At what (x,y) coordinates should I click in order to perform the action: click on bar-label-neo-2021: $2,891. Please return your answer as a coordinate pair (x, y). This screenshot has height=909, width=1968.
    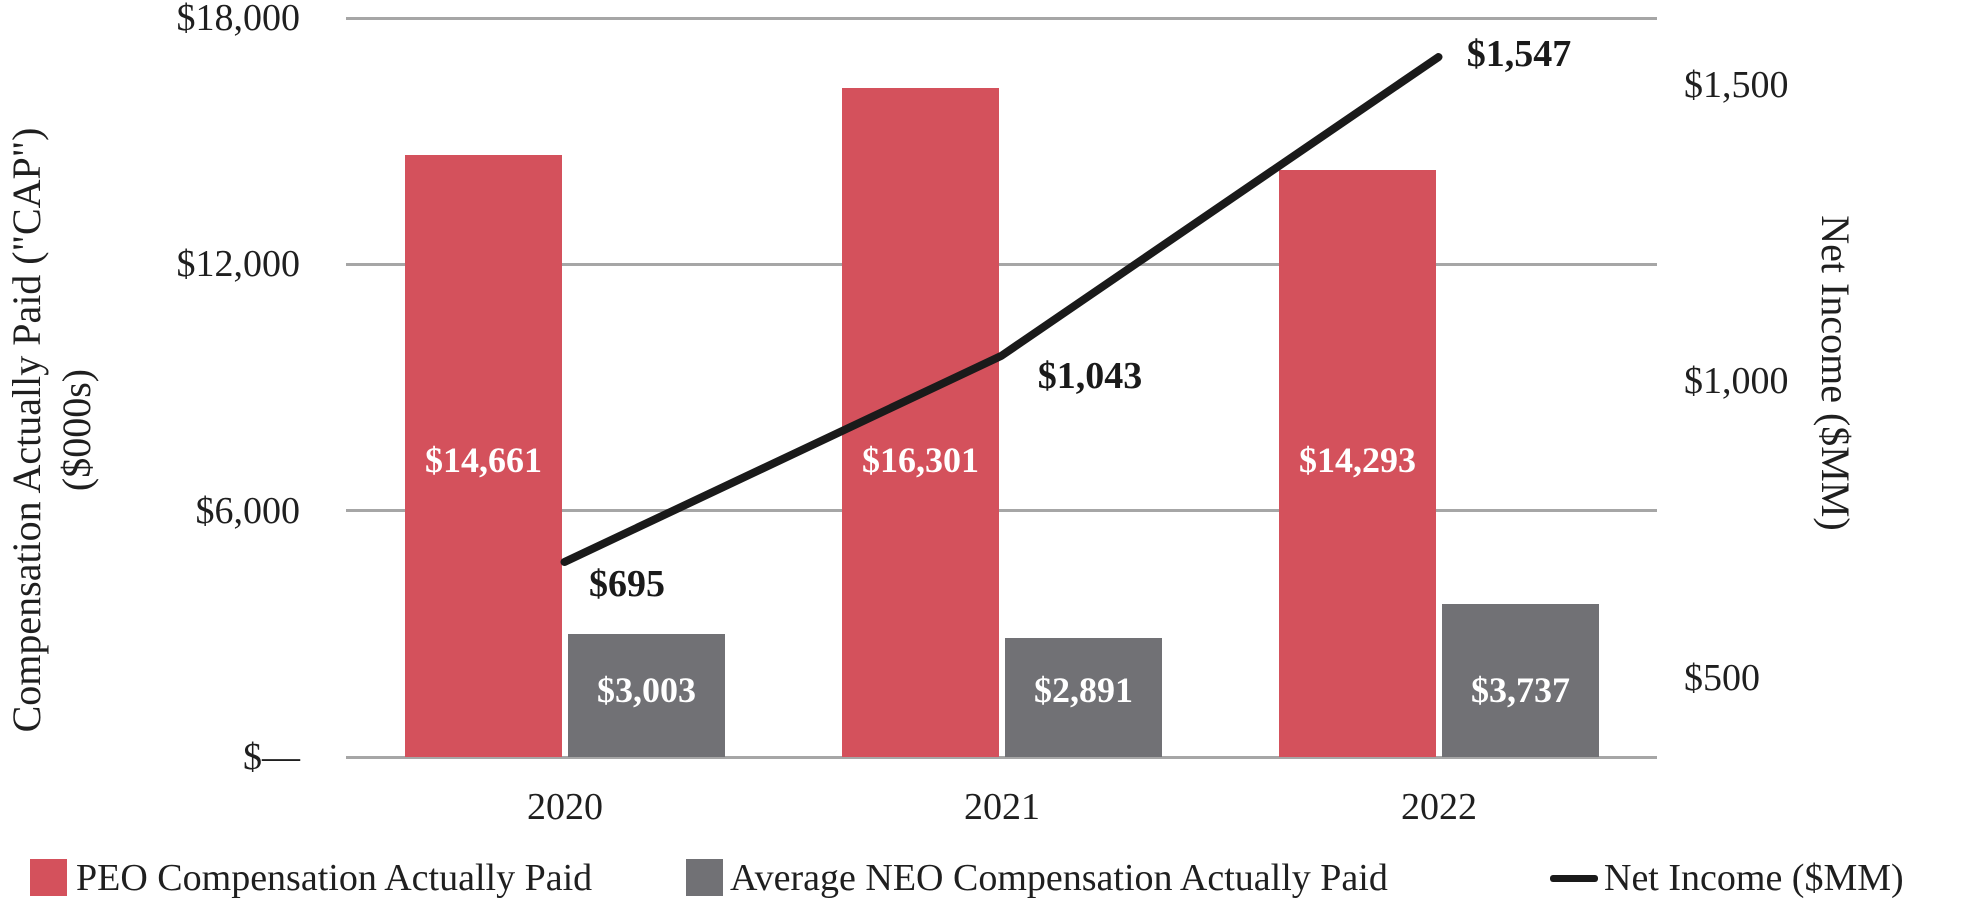
    Looking at the image, I should click on (1083, 690).